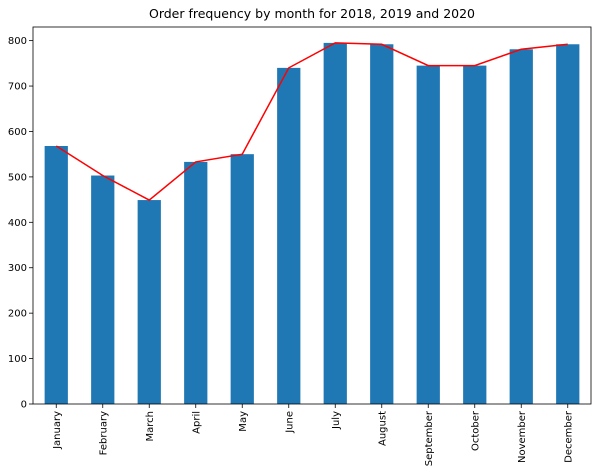  I want to click on x-tick-label: October, so click(475, 430).